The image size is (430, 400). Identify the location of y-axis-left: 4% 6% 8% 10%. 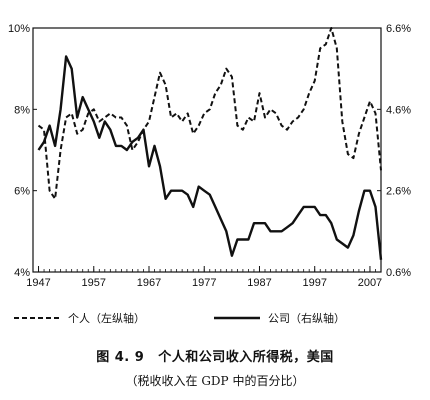
(22, 151).